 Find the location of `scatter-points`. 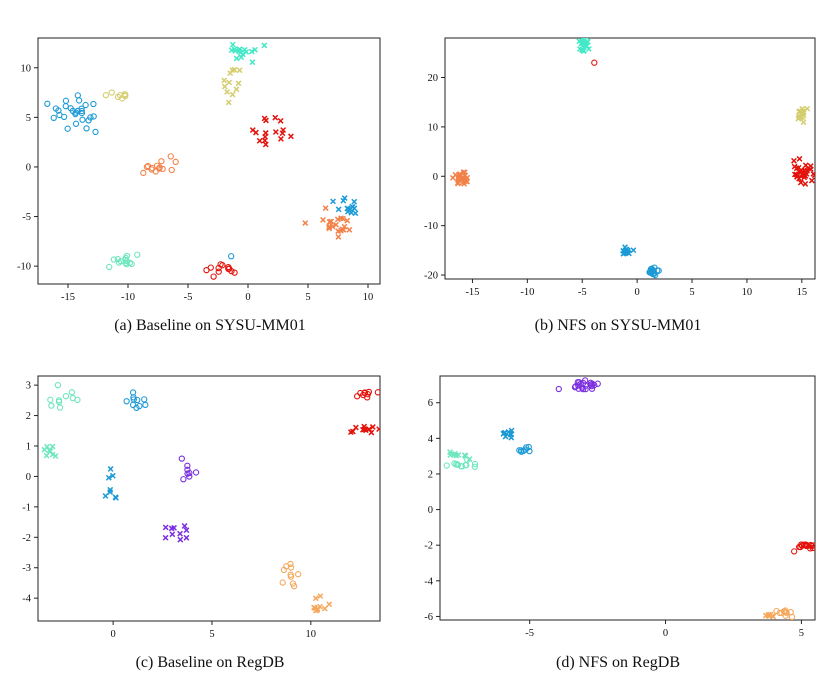

scatter-points is located at coordinates (213, 497).